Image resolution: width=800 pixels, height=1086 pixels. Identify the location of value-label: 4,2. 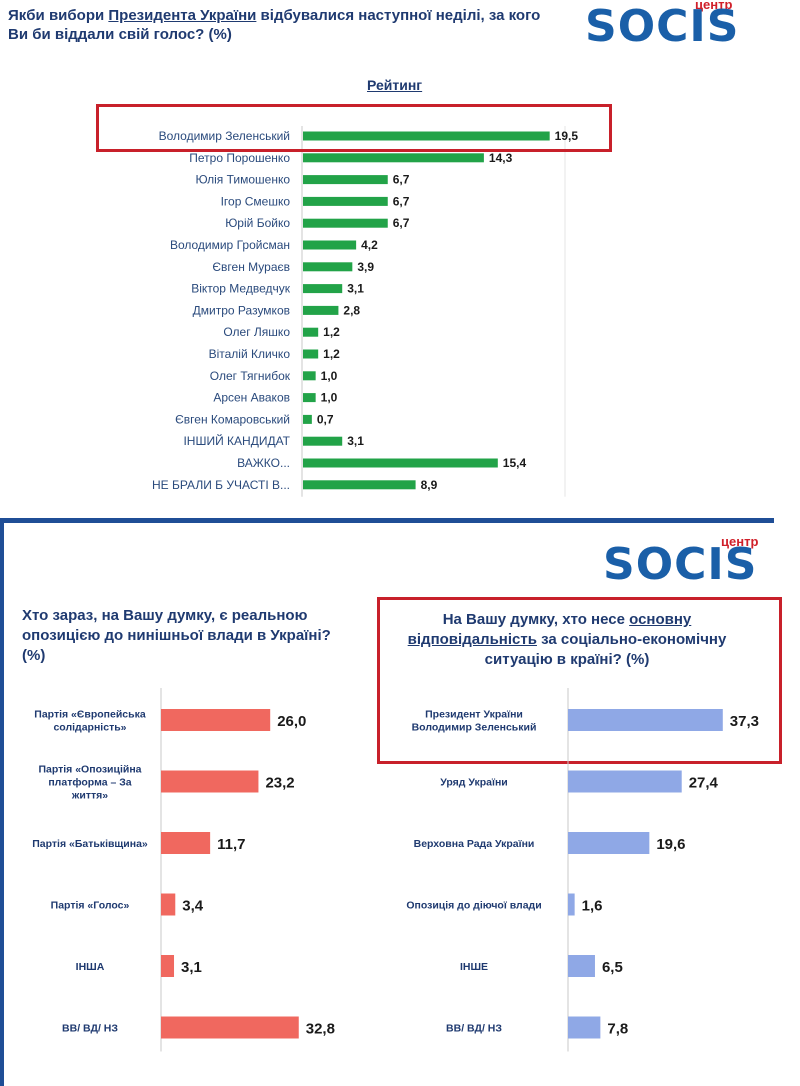
(369, 245).